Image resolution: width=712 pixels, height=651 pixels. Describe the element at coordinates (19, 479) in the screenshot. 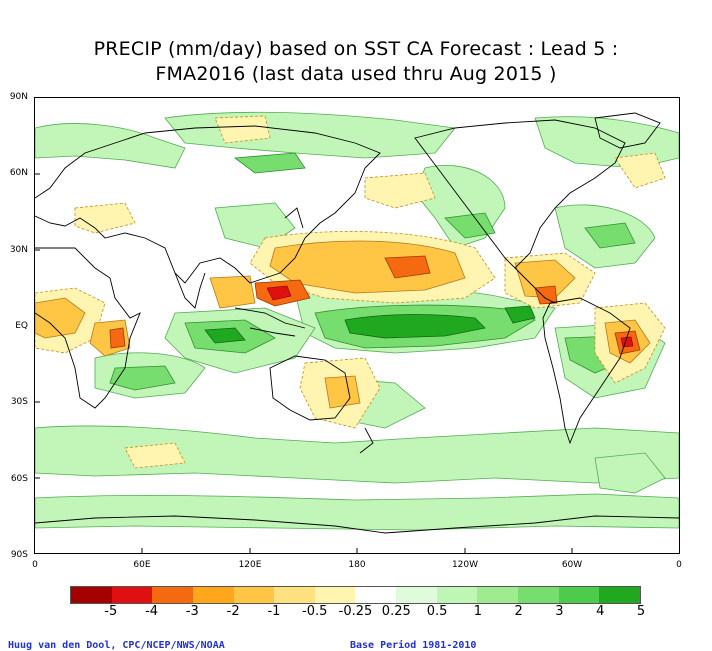

I see `lat-label-60s: 60S` at that location.